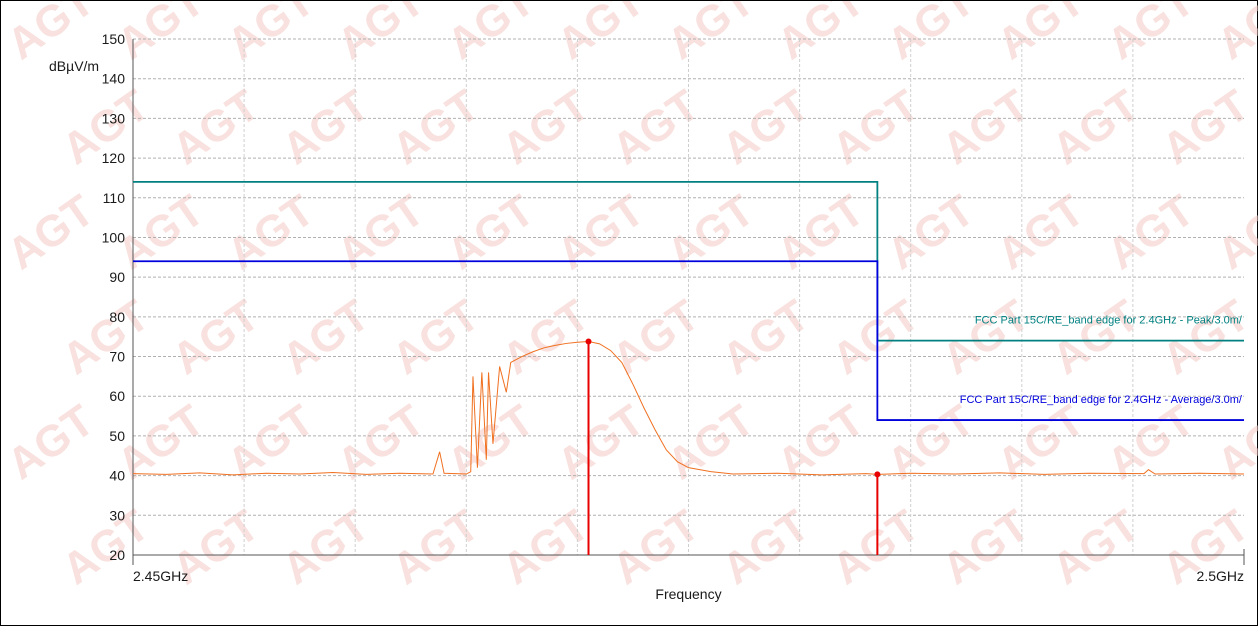 The height and width of the screenshot is (627, 1258). I want to click on markers, so click(733, 446).